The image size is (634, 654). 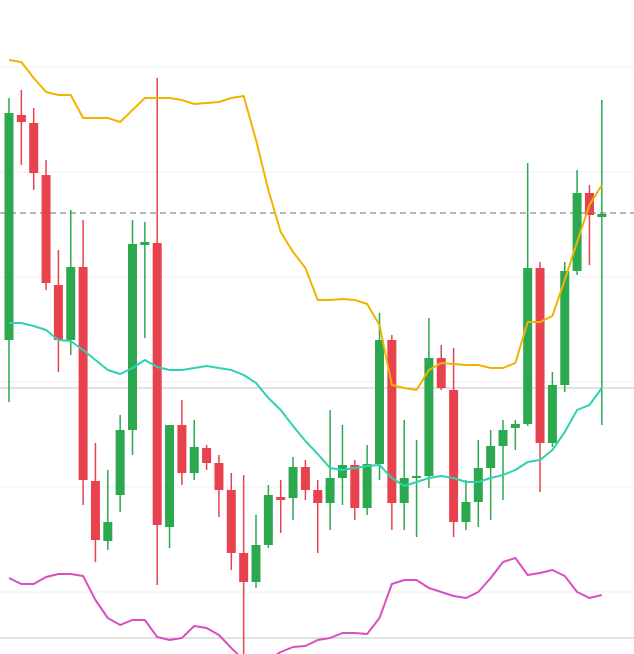 I want to click on indicator-line, so click(x=305, y=605).